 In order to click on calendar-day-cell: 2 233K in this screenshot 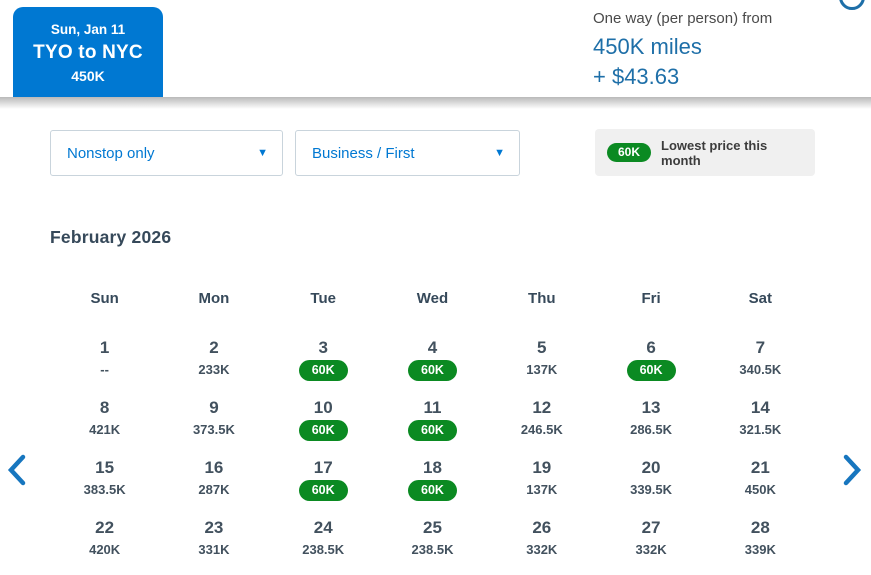, I will do `click(213, 367)`.